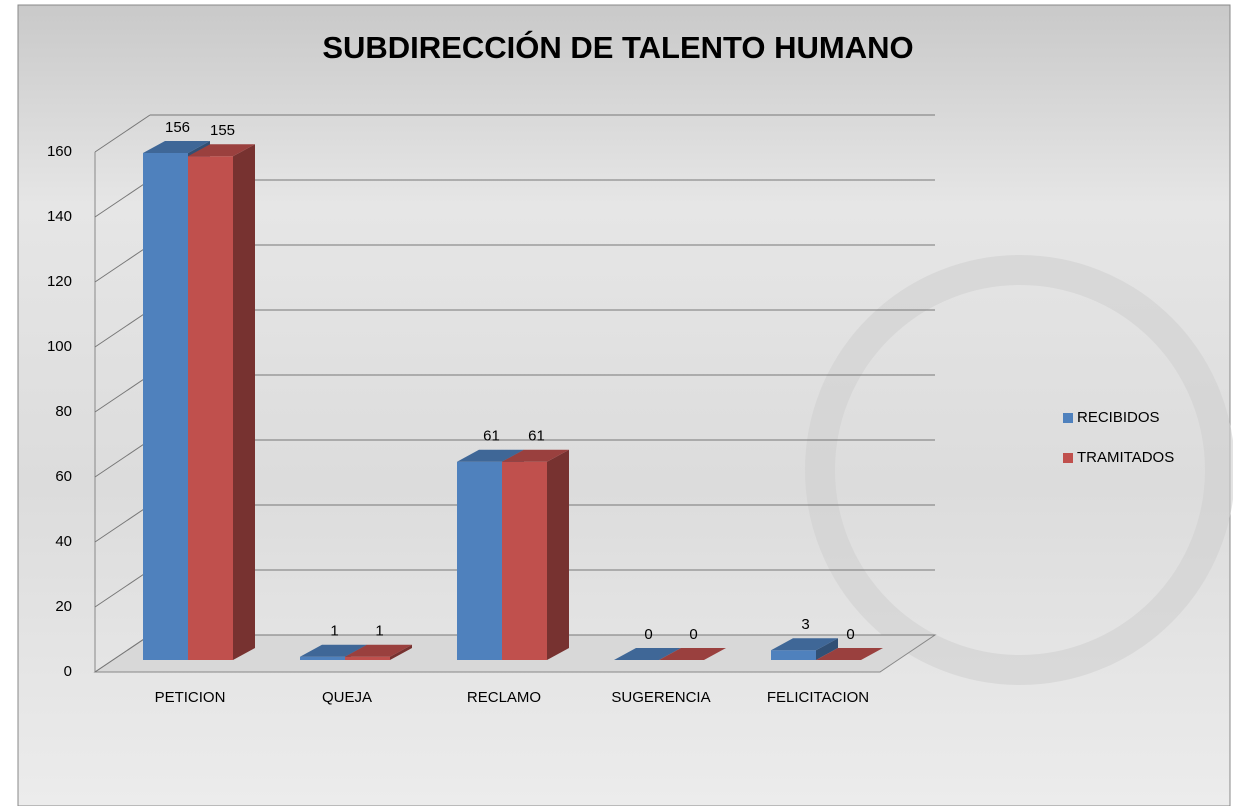 The image size is (1233, 811). What do you see at coordinates (59, 281) in the screenshot?
I see `y-tick-label: 120` at bounding box center [59, 281].